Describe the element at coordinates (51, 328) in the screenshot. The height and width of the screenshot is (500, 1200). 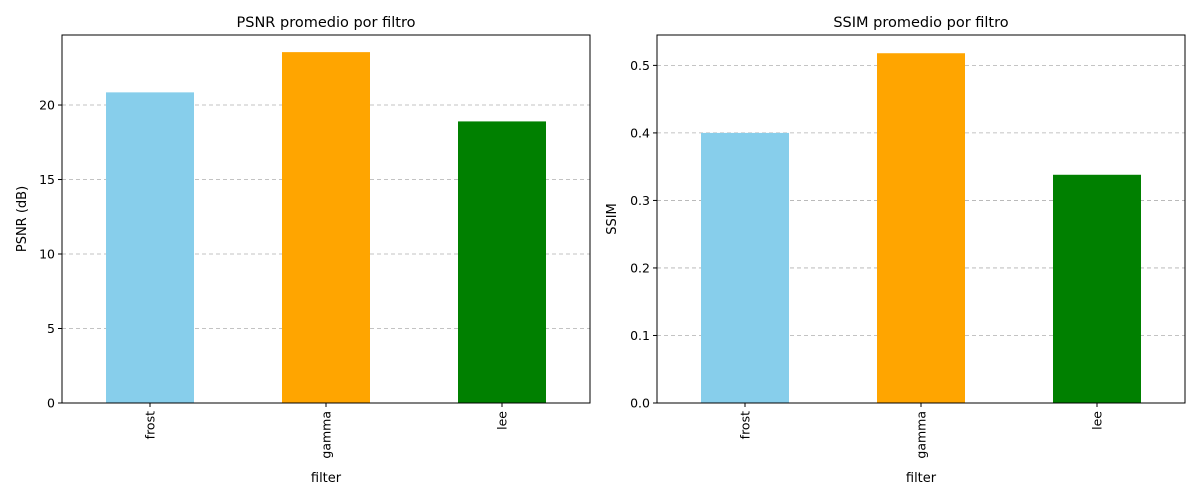
I see `y-tick-label: 5` at that location.